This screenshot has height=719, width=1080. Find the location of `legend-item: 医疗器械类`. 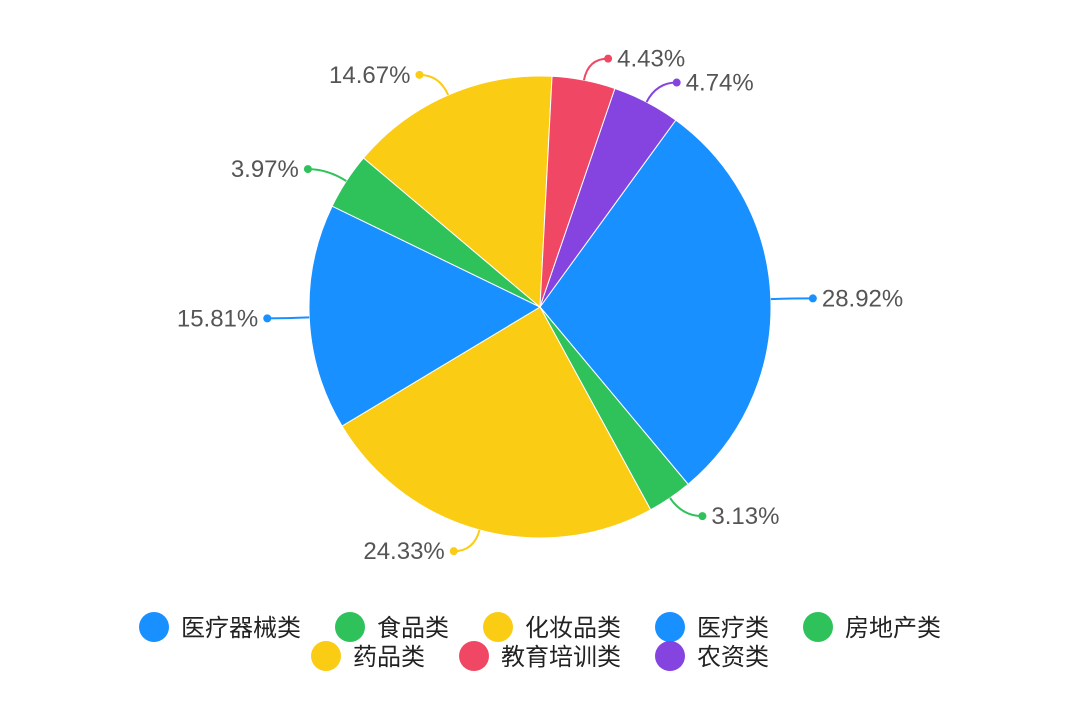

legend-item: 医疗器械类 is located at coordinates (220, 627).